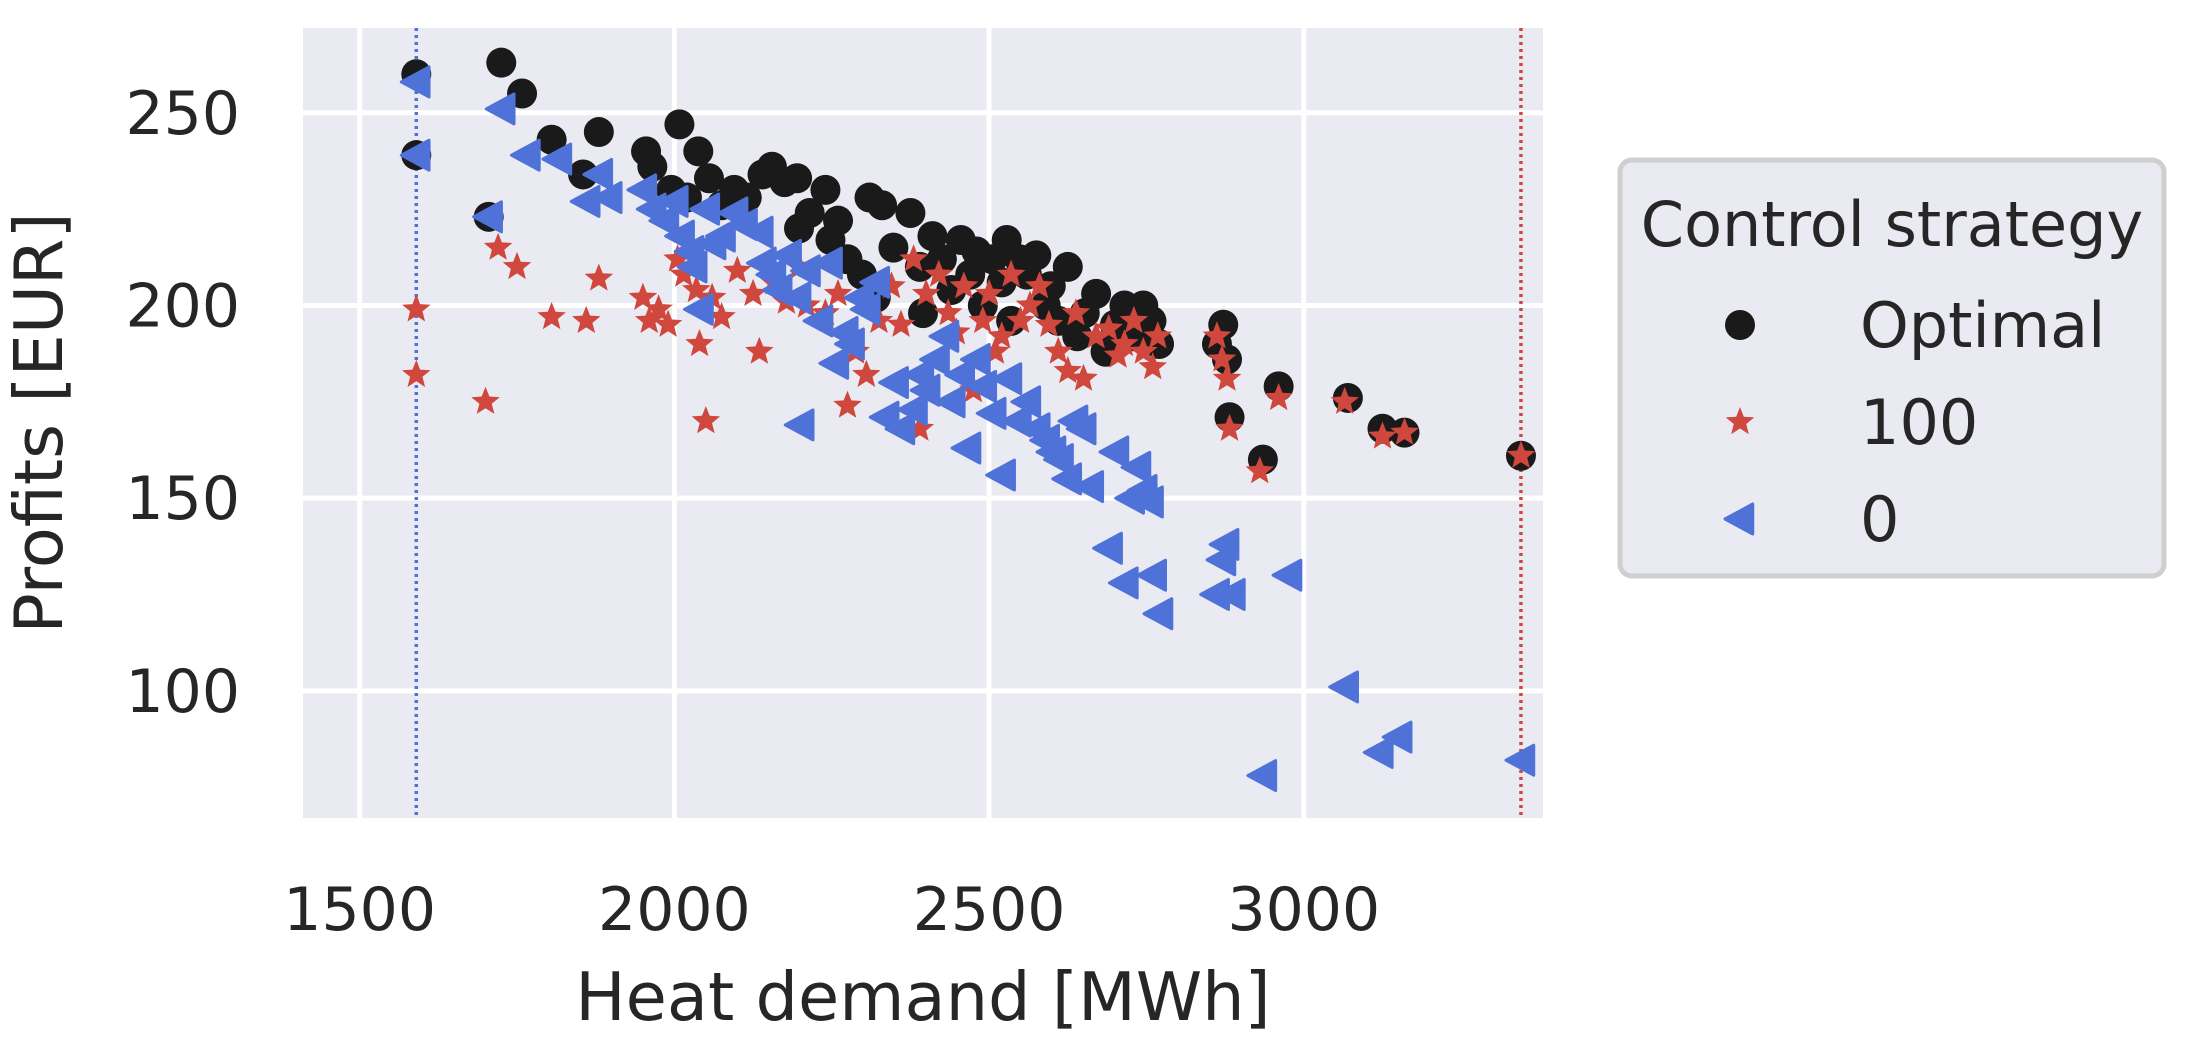 The height and width of the screenshot is (1043, 2194). Describe the element at coordinates (39, 422) in the screenshot. I see `y-axis-title: Profits [EUR]` at that location.